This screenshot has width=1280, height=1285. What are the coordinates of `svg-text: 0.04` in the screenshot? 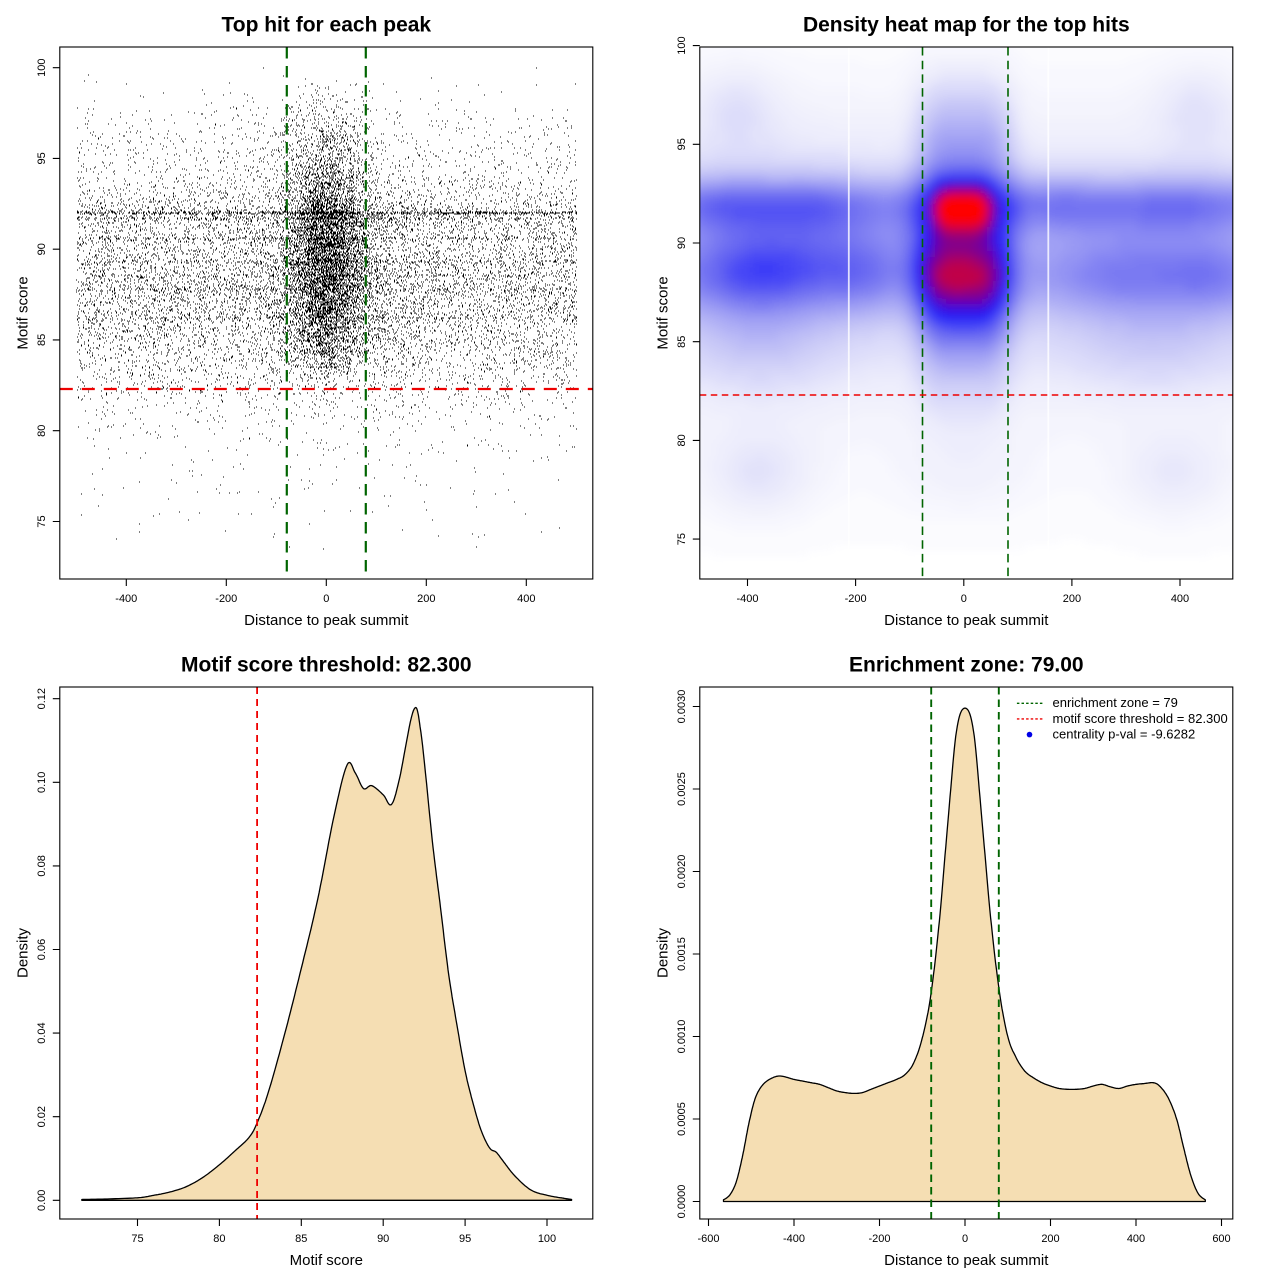 It's located at (42, 1032).